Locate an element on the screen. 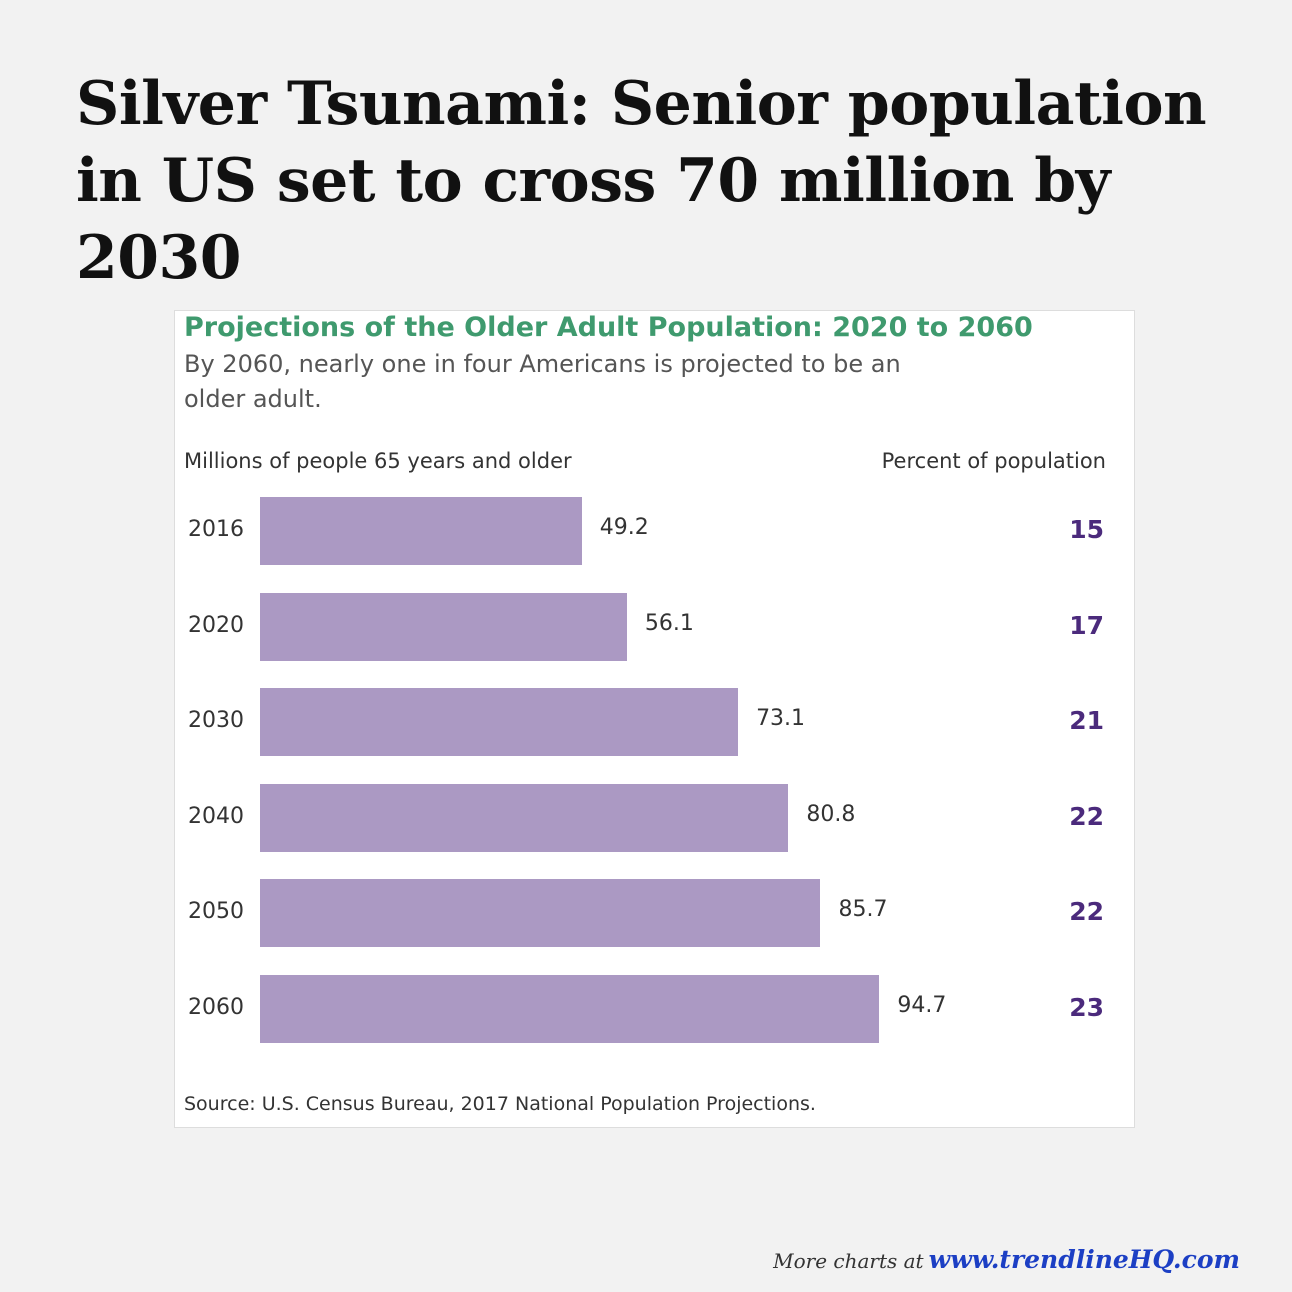 The image size is (1292, 1292). footer-link: www.trendlineHQ.com is located at coordinates (1084, 1259).